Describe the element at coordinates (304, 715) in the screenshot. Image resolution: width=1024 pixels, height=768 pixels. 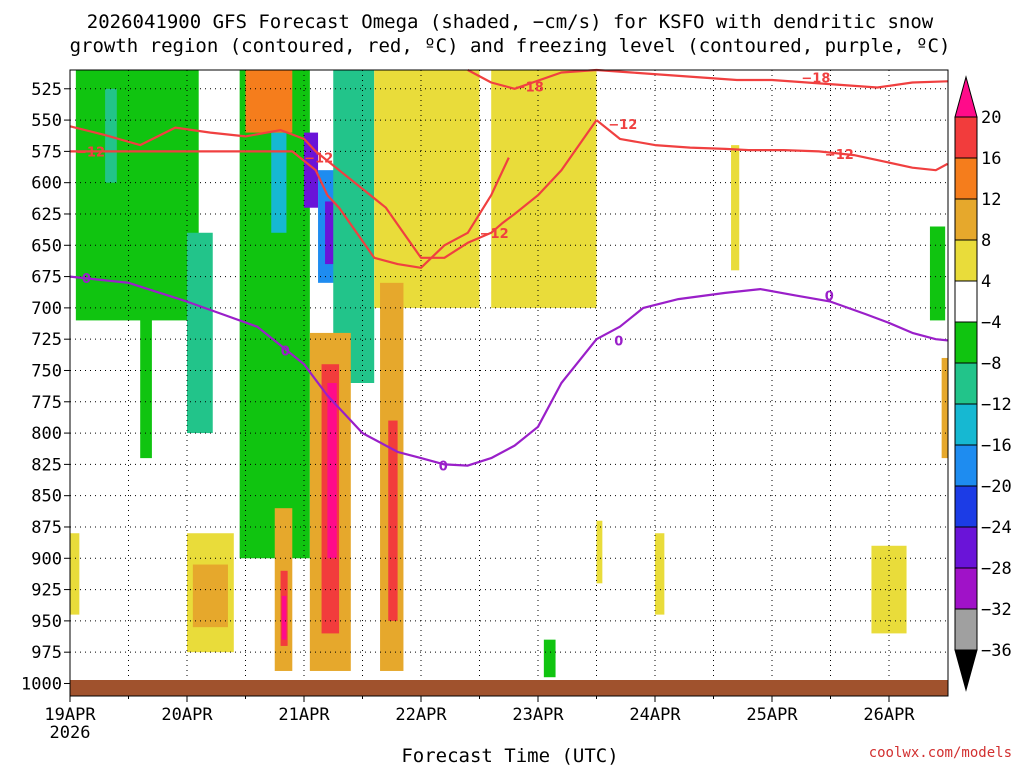
I see `x-tick-label: 21APR` at that location.